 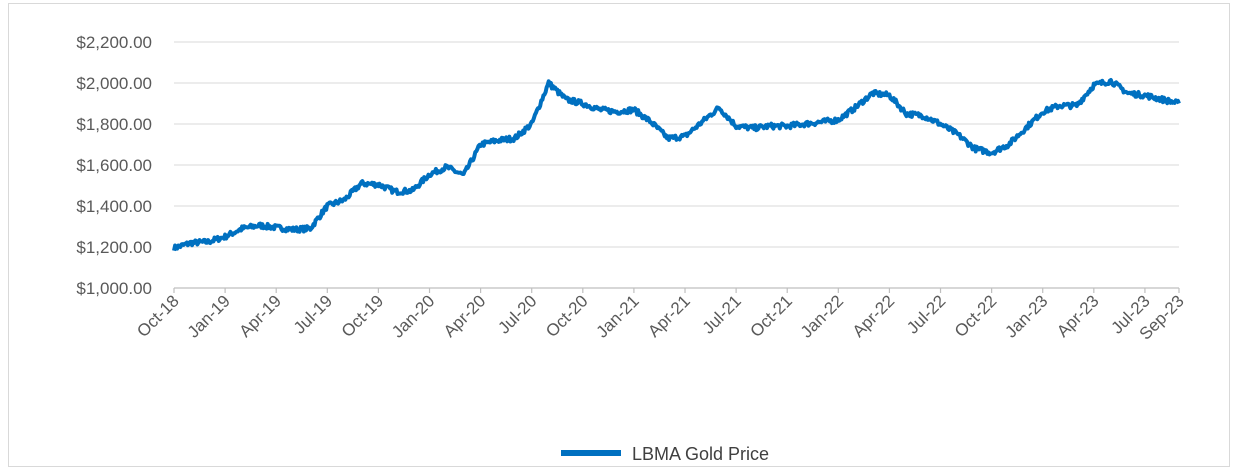 What do you see at coordinates (874, 316) in the screenshot?
I see `x-tick-label: Apr-22` at bounding box center [874, 316].